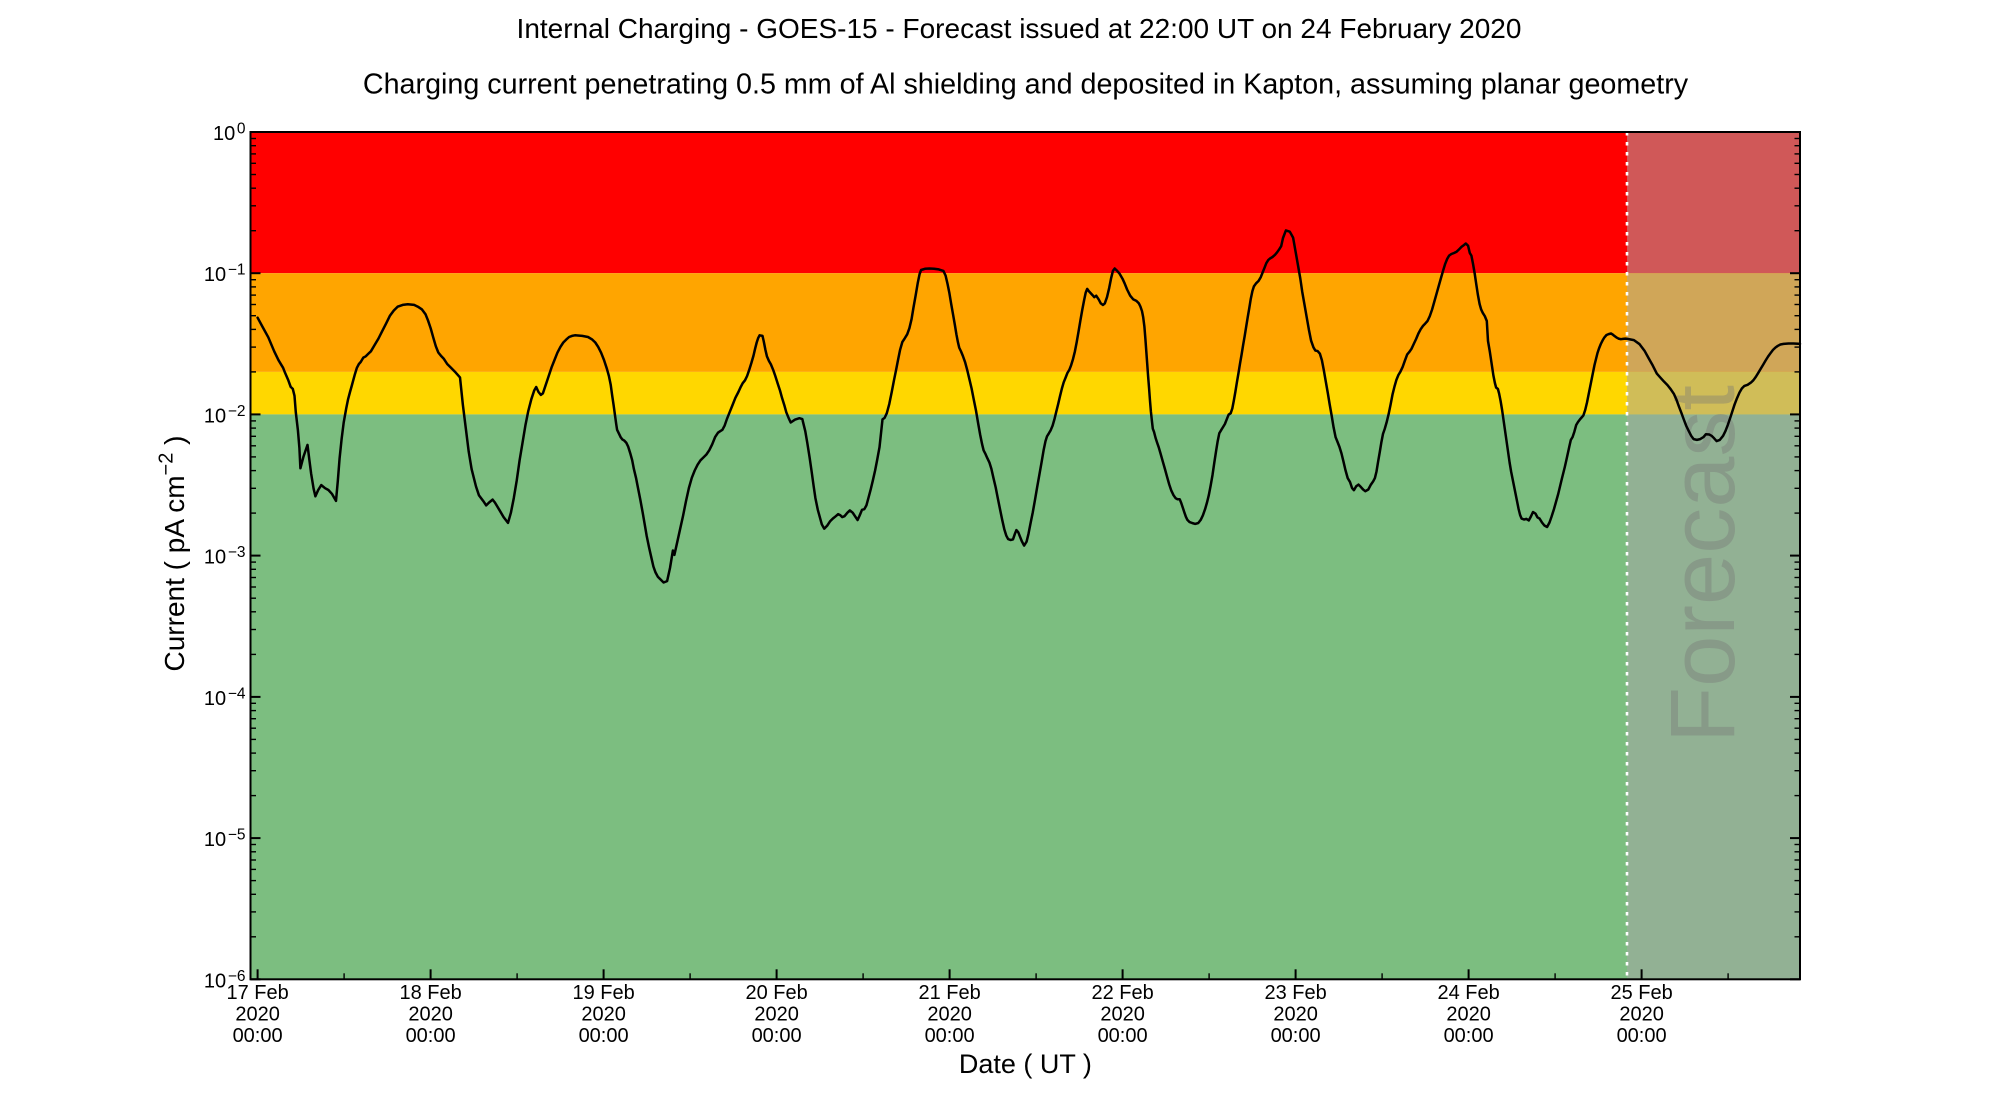 This screenshot has height=1100, width=2000. Describe the element at coordinates (225, 697) in the screenshot. I see `svg-text: 10 −4` at that location.